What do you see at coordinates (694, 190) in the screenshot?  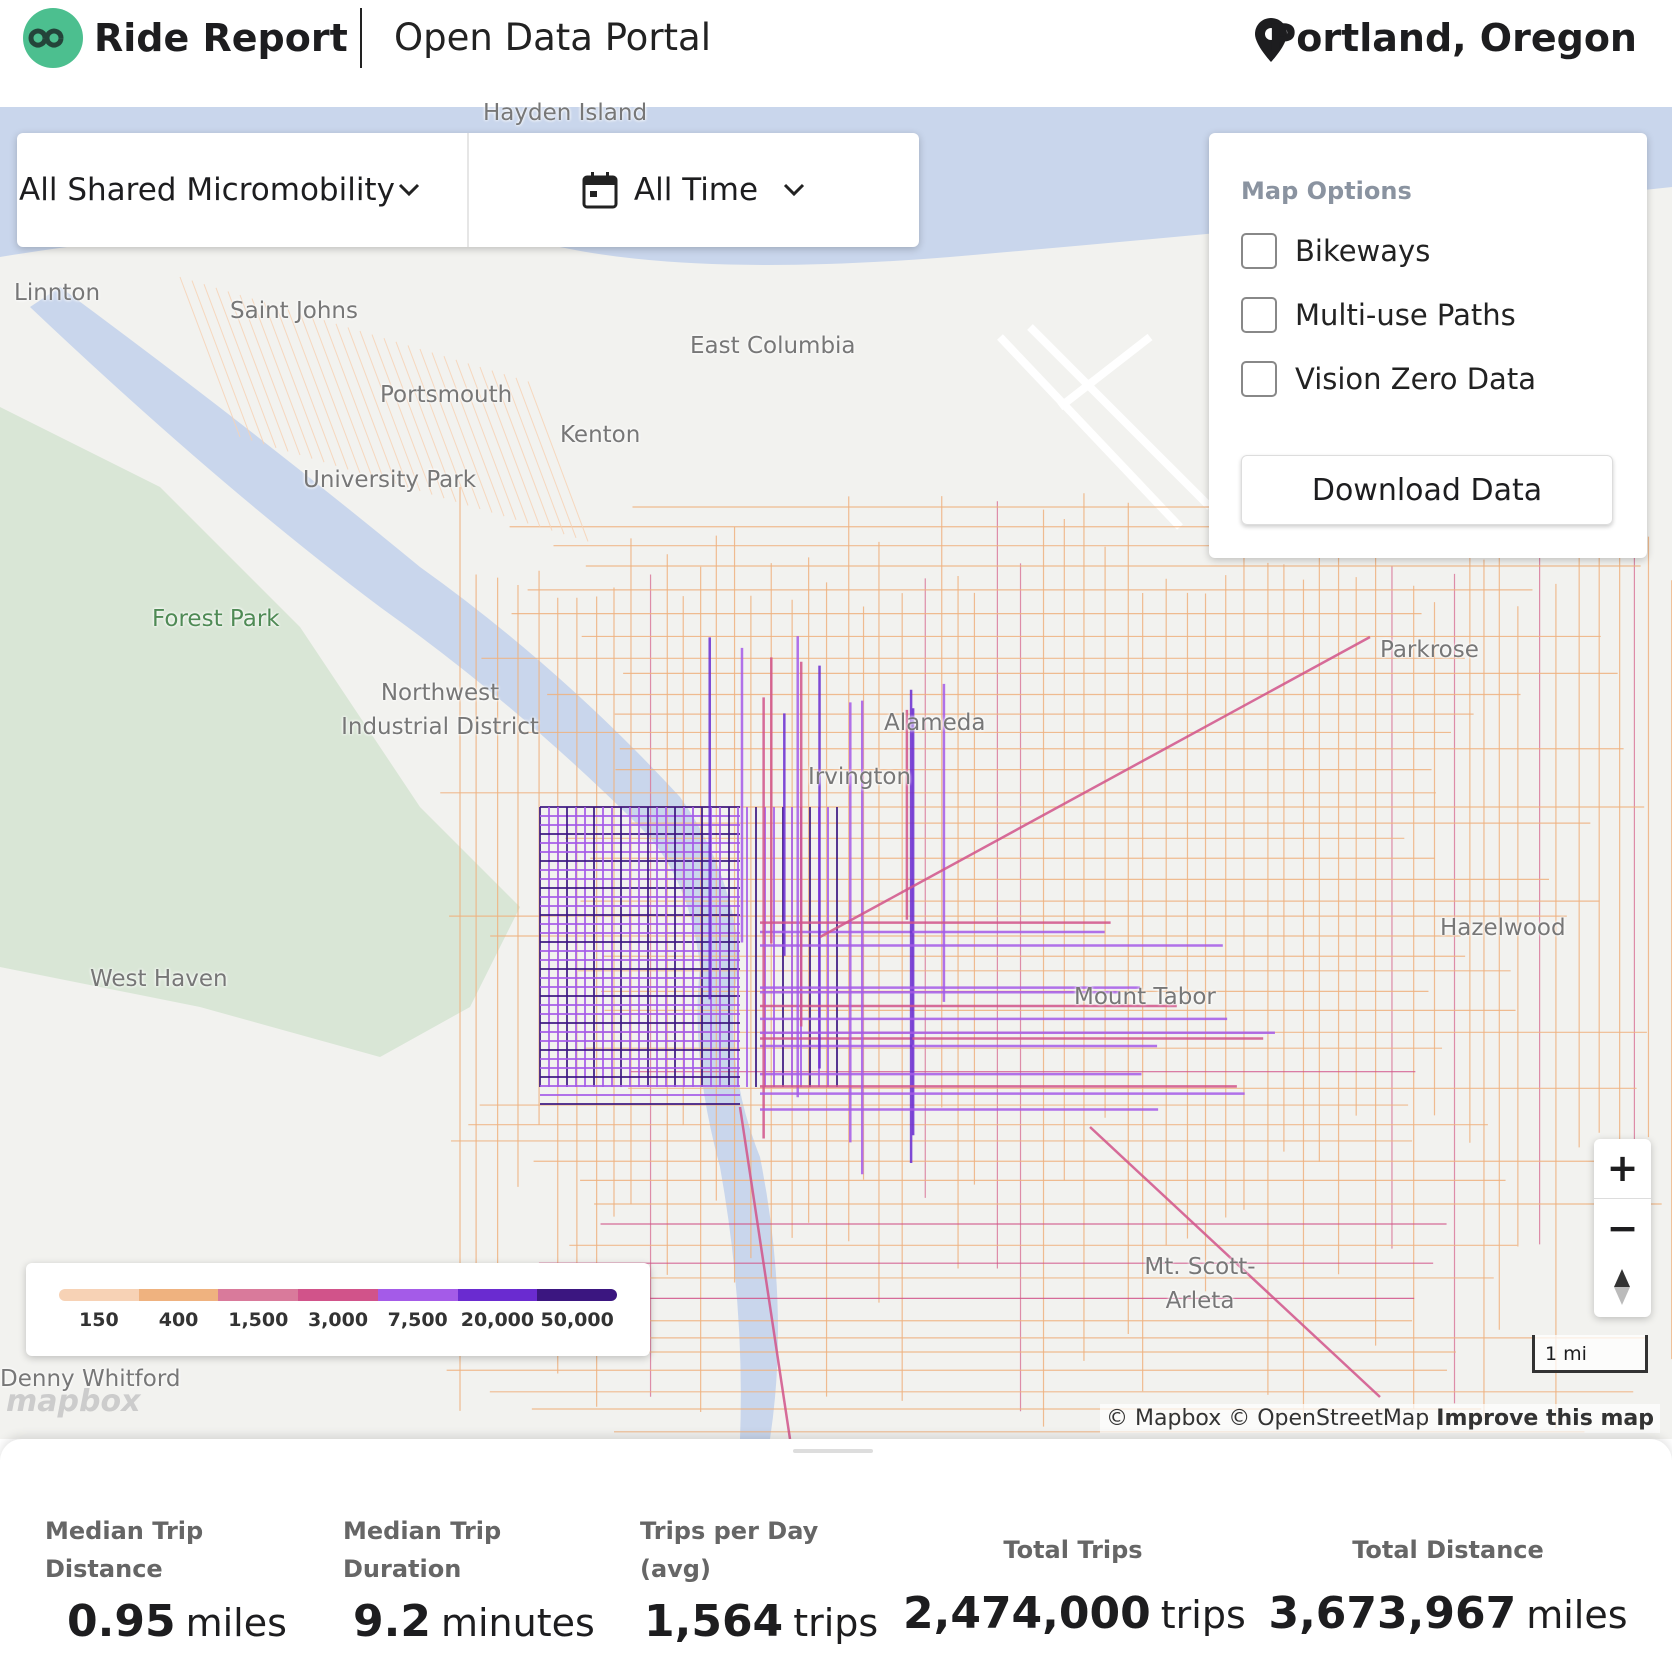 I see `time-dropdown: All Time` at bounding box center [694, 190].